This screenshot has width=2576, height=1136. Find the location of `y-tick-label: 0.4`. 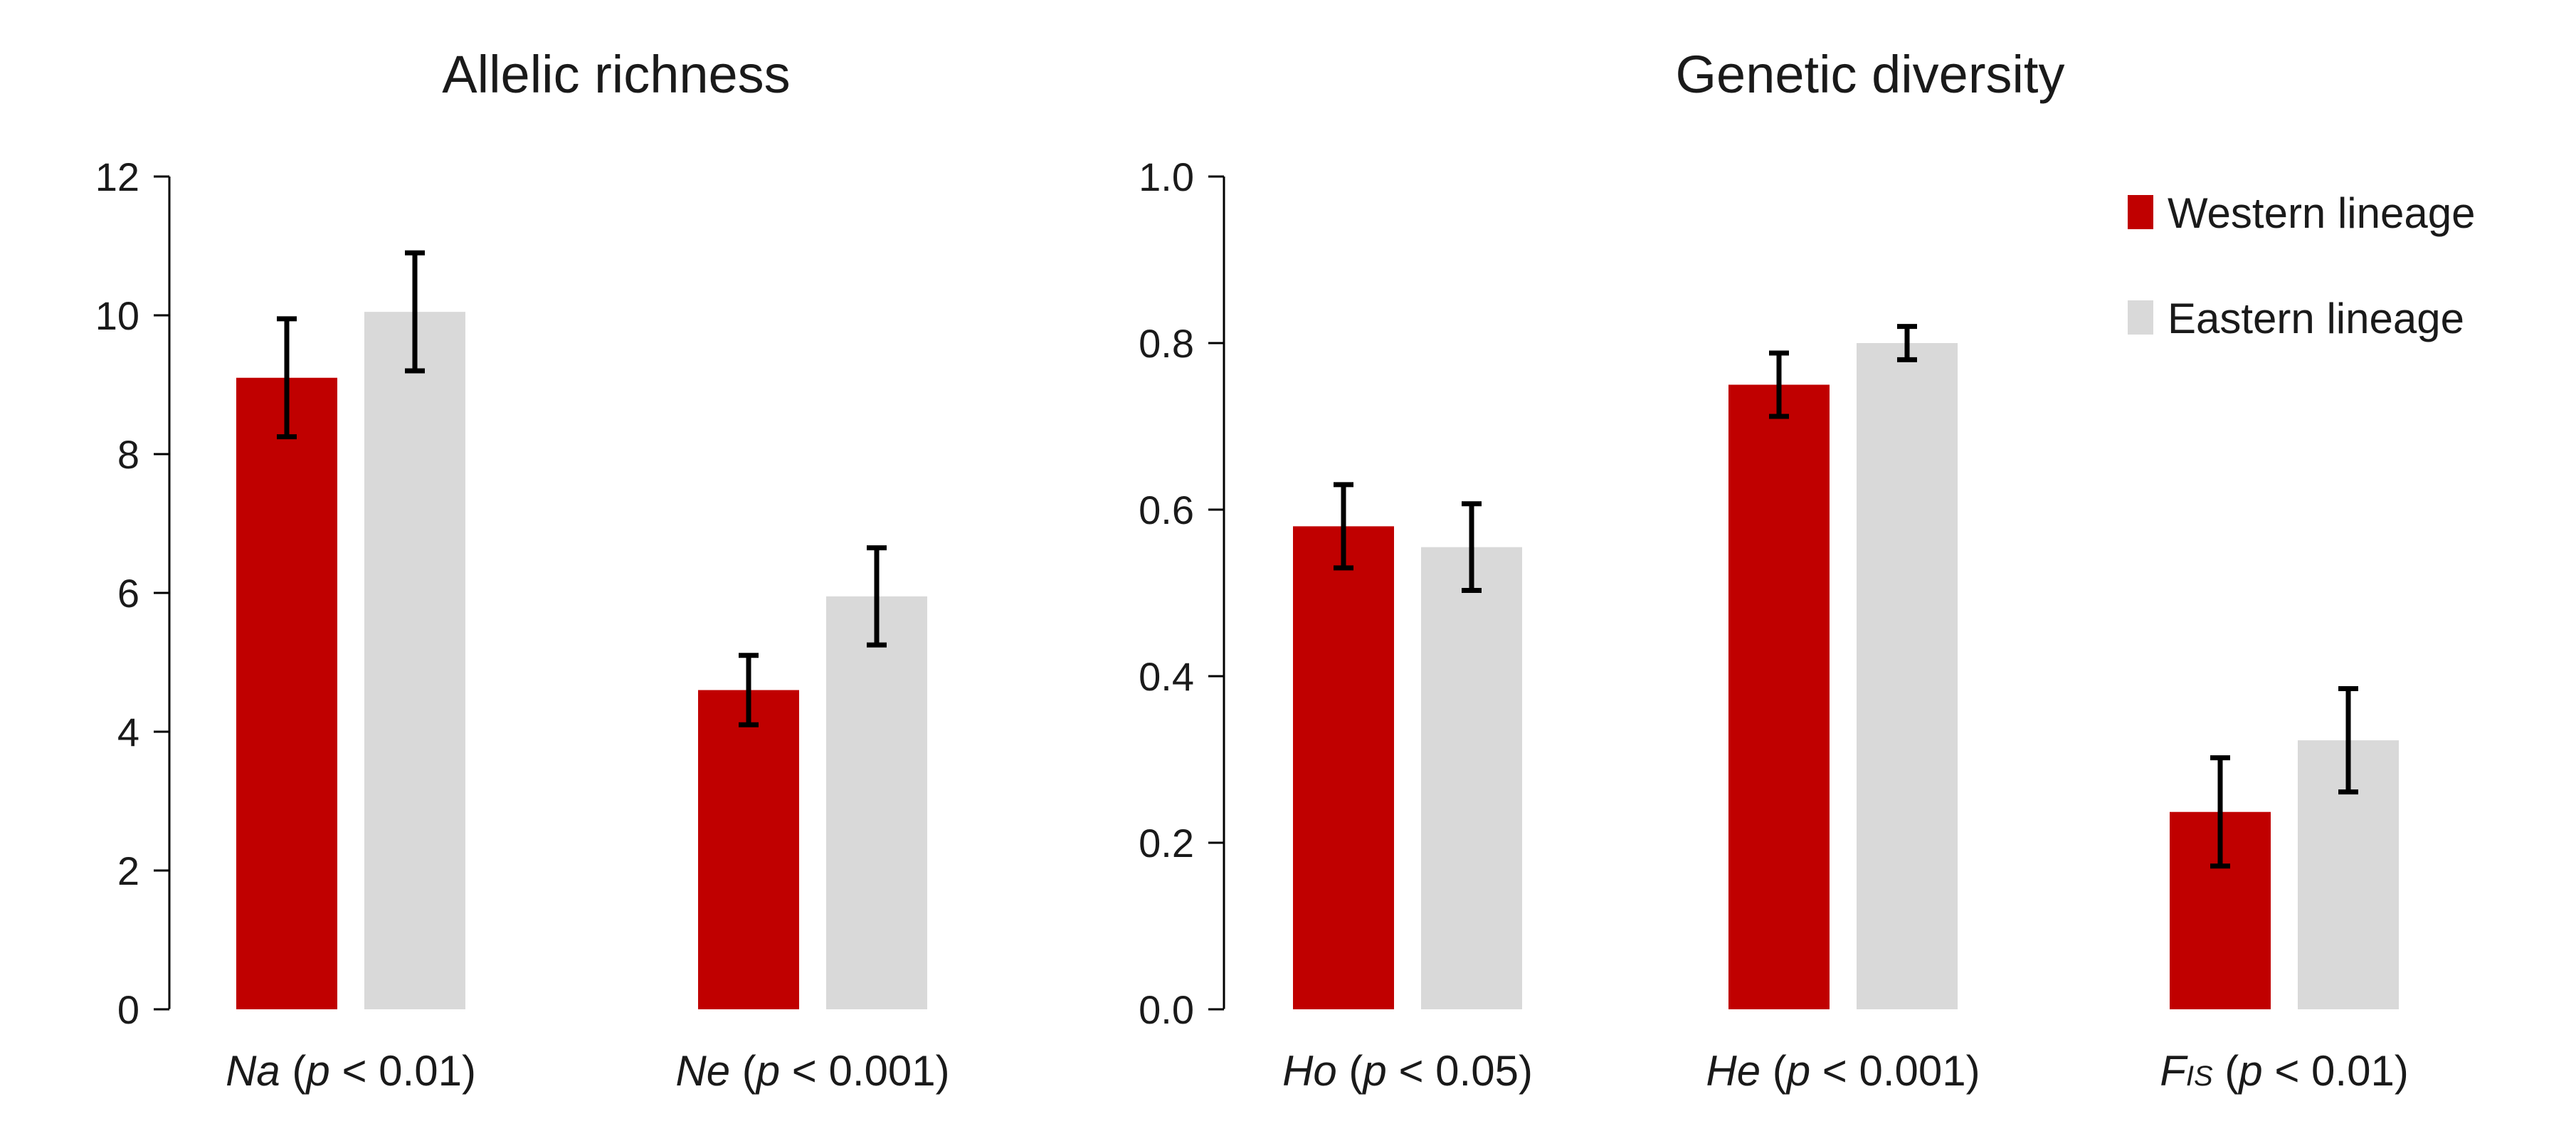

y-tick-label: 0.4 is located at coordinates (1166, 676).